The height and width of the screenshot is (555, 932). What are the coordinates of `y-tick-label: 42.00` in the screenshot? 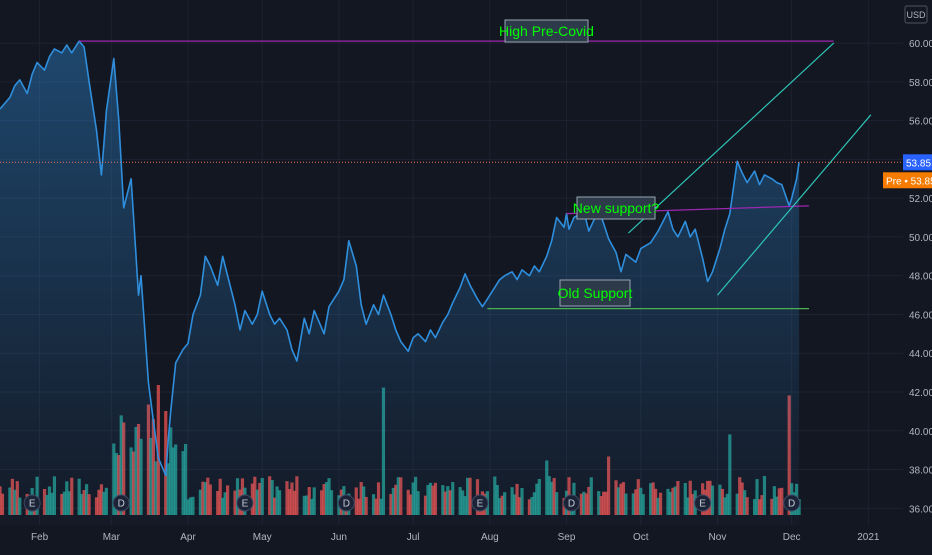 It's located at (920, 393).